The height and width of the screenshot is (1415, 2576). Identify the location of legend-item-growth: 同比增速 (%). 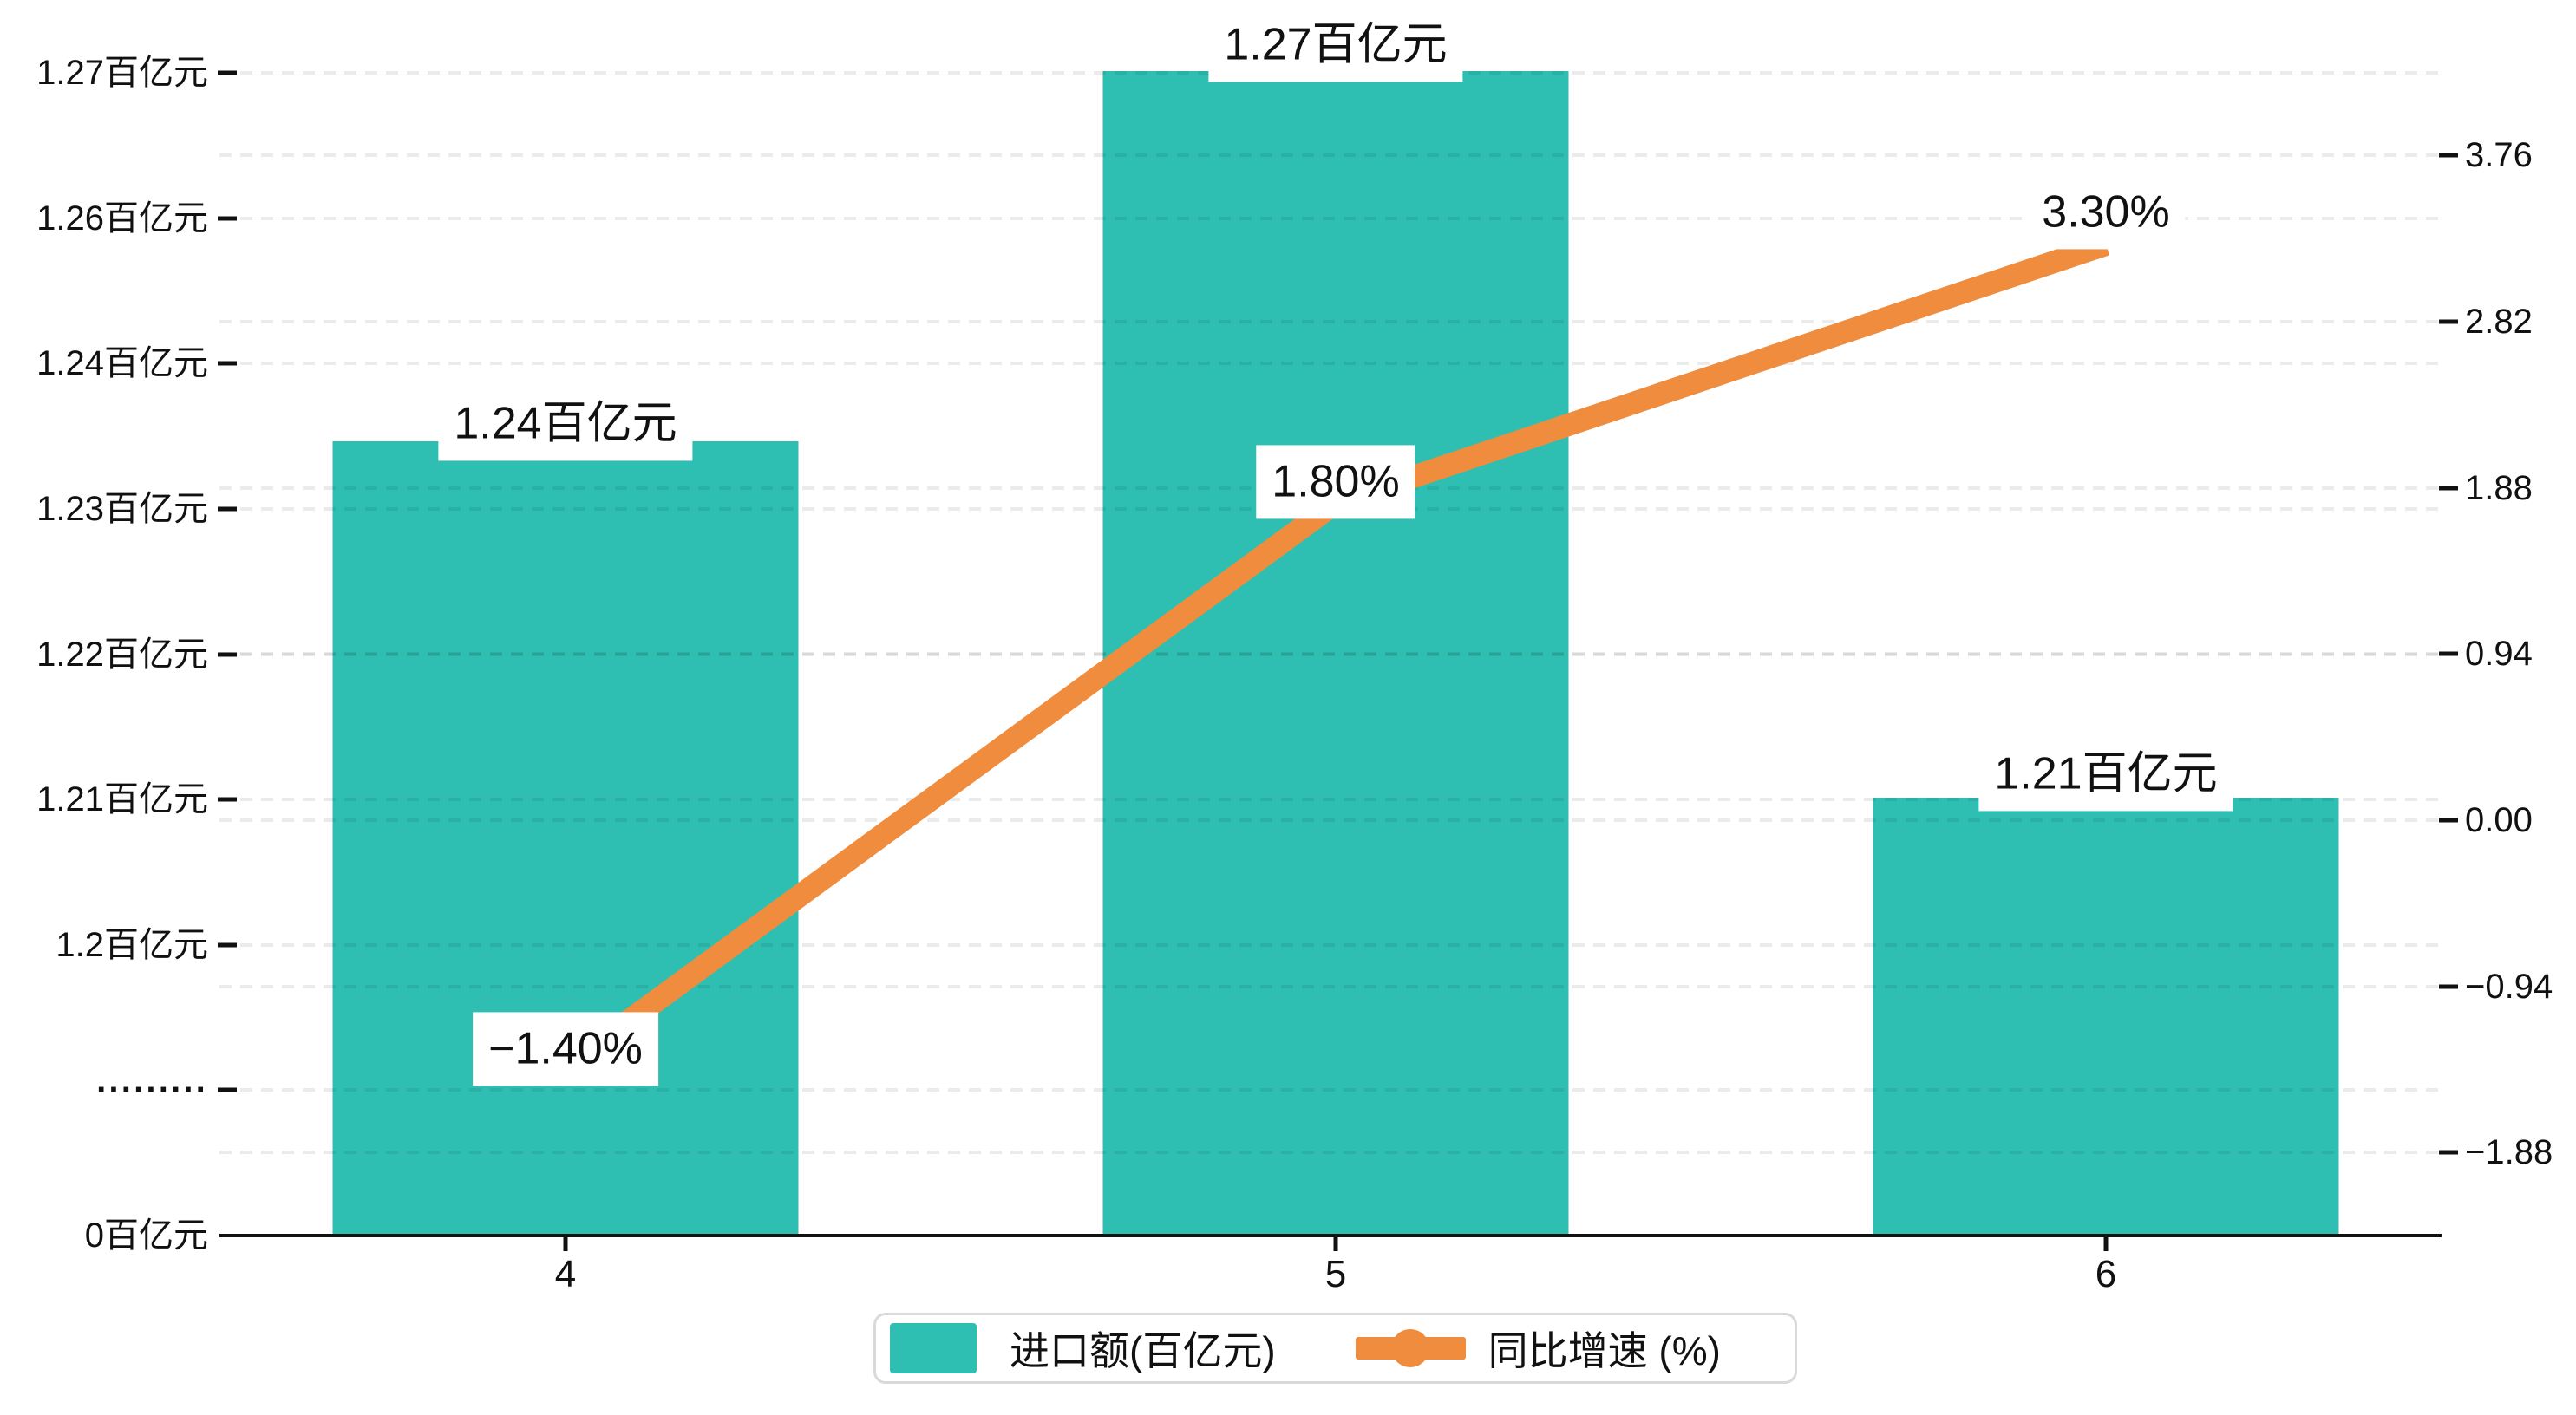
(1538, 1348).